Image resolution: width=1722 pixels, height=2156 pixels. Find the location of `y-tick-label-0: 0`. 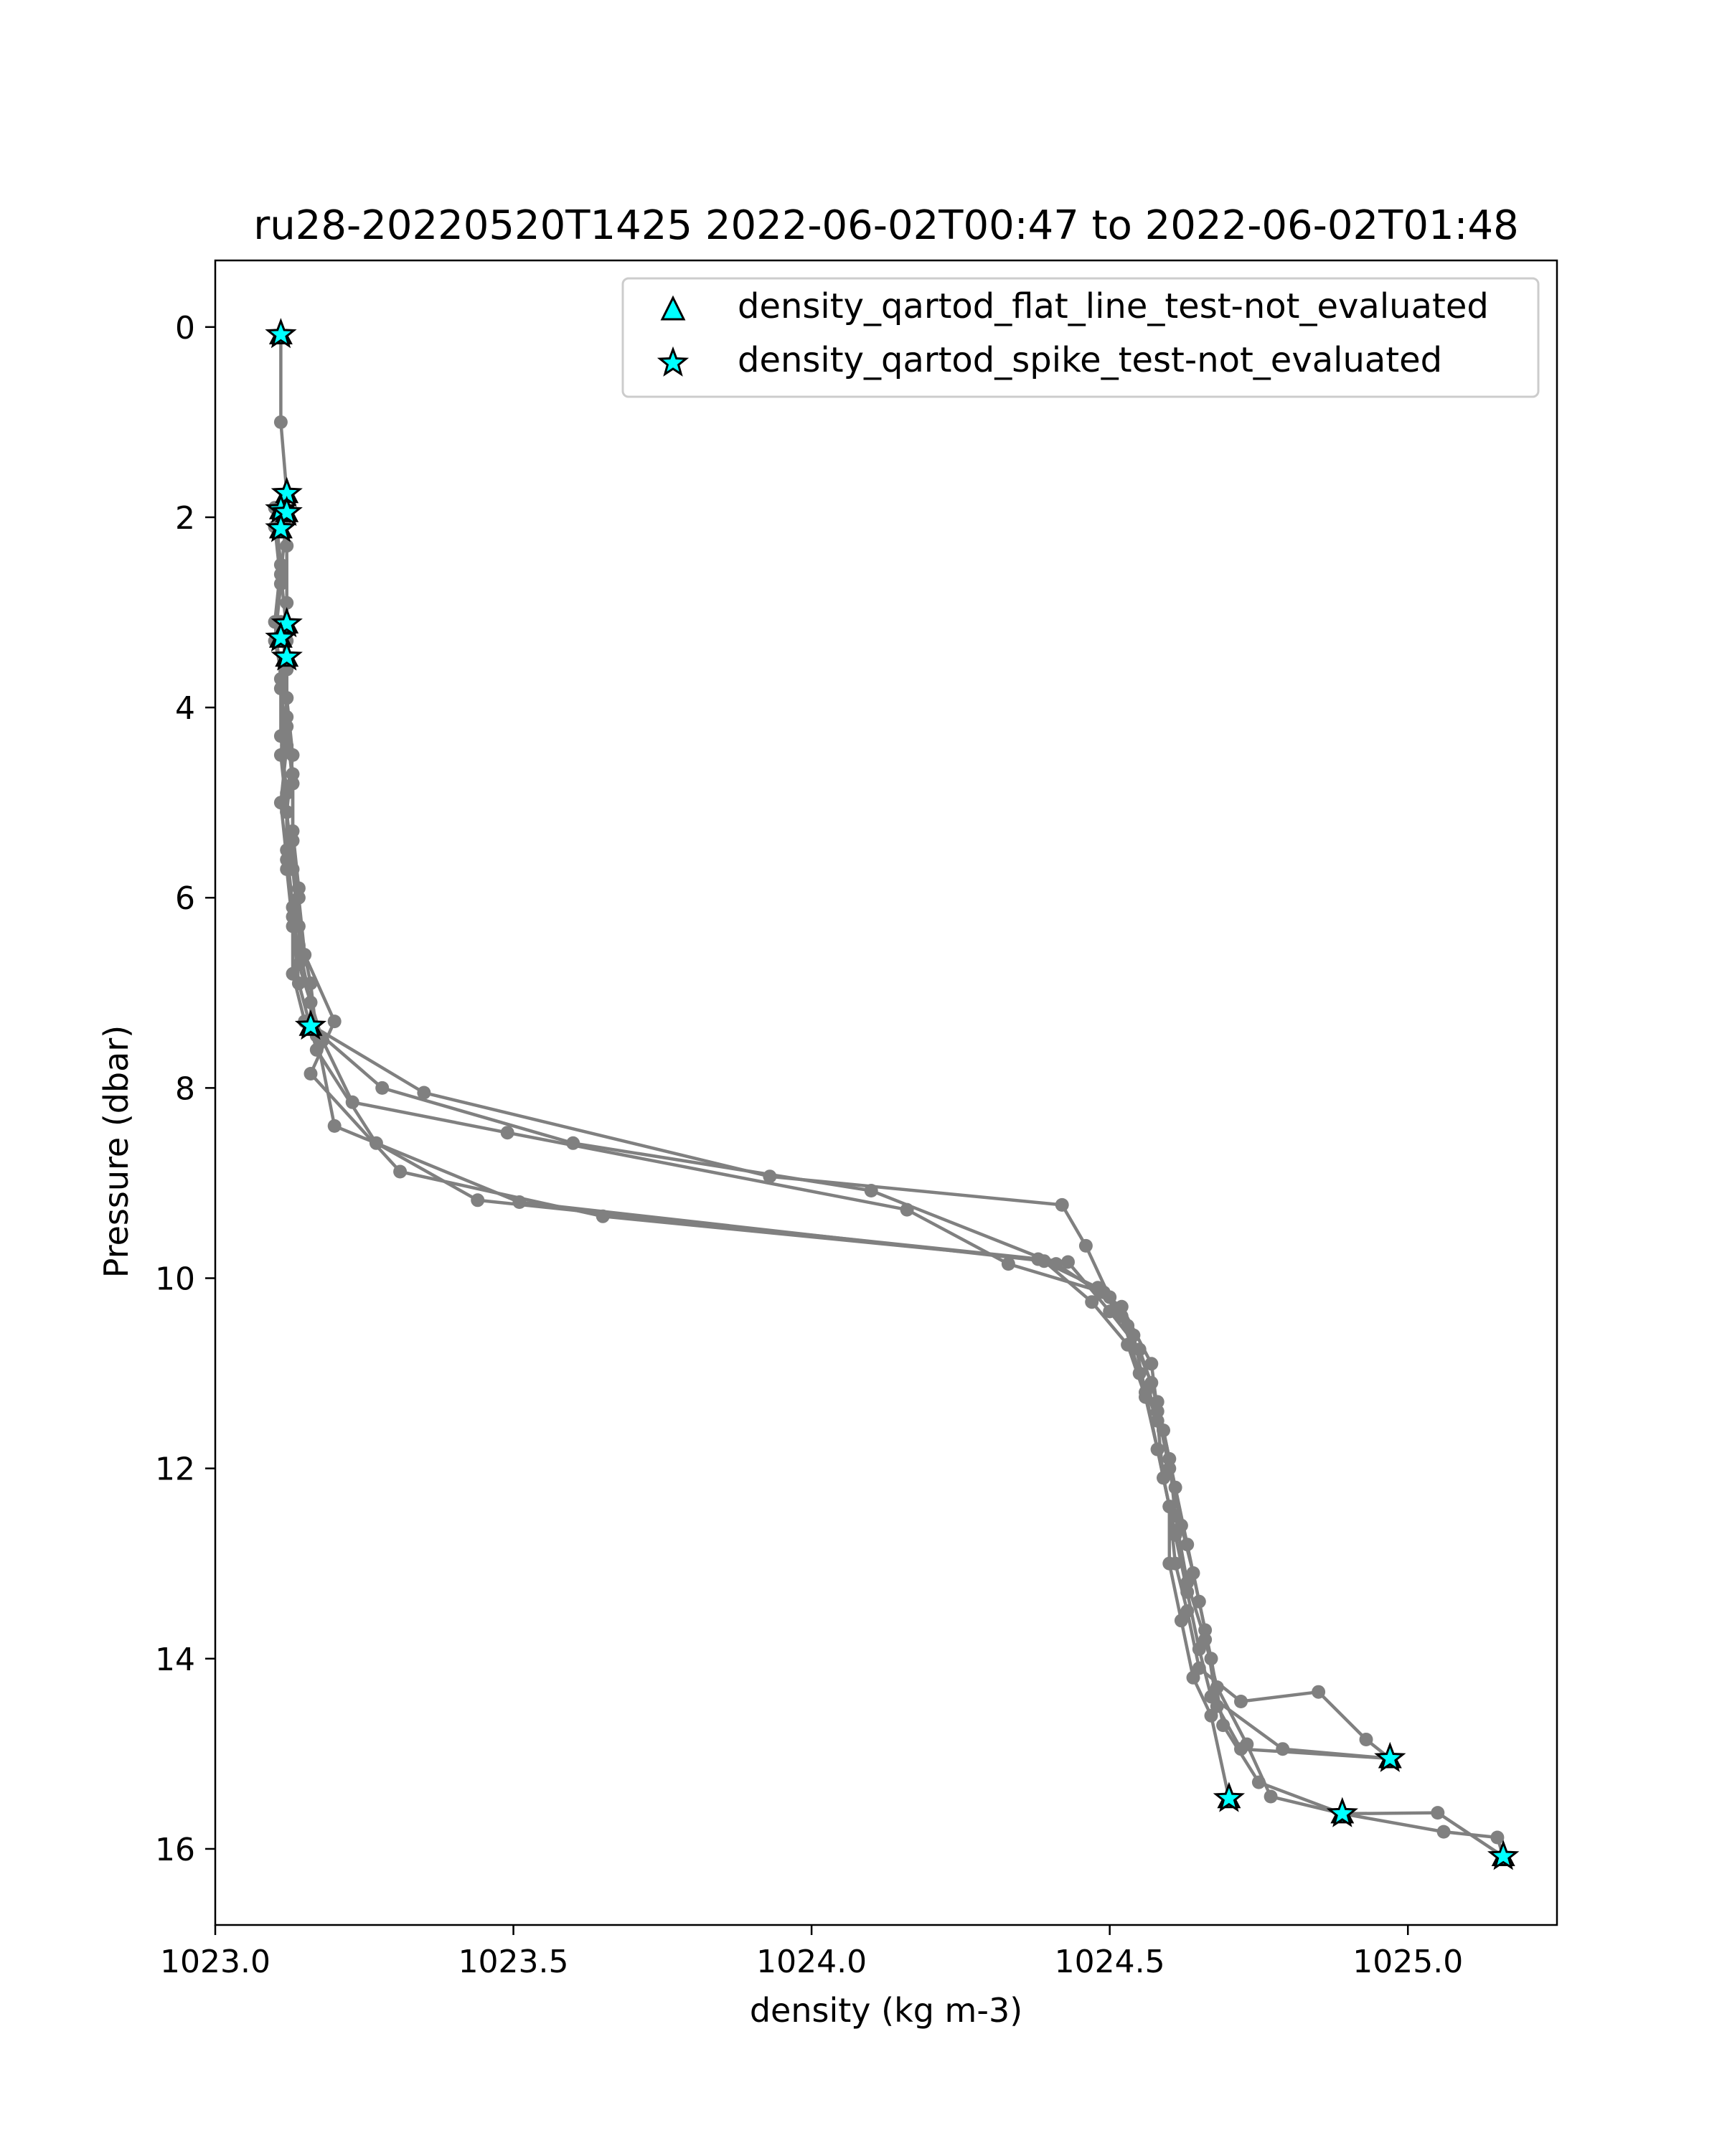

y-tick-label-0: 0 is located at coordinates (185, 329).